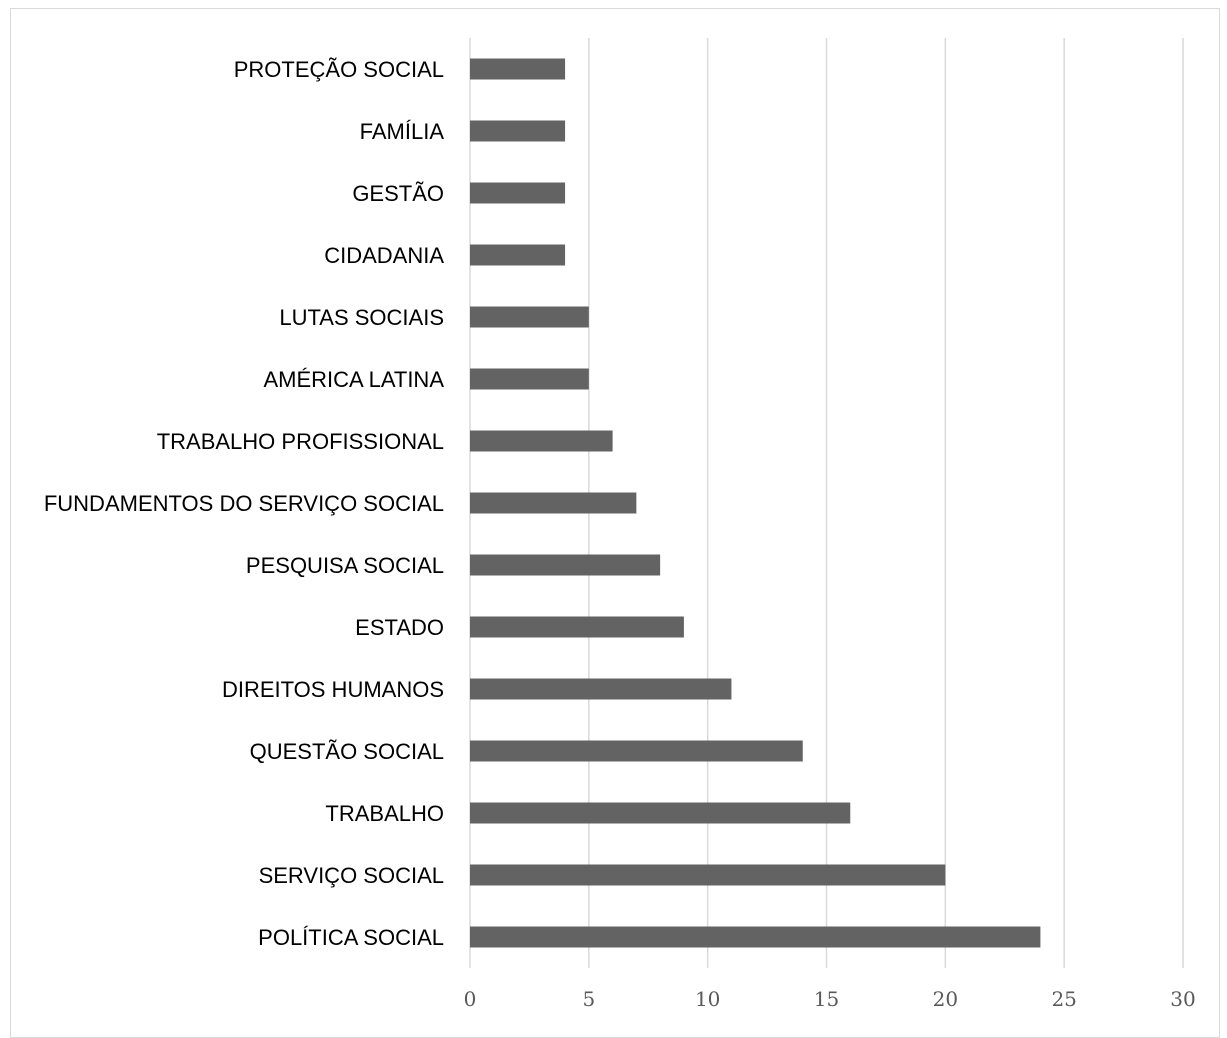 Image resolution: width=1227 pixels, height=1038 pixels. I want to click on category-label: DIREITOS HUMANOS, so click(333, 689).